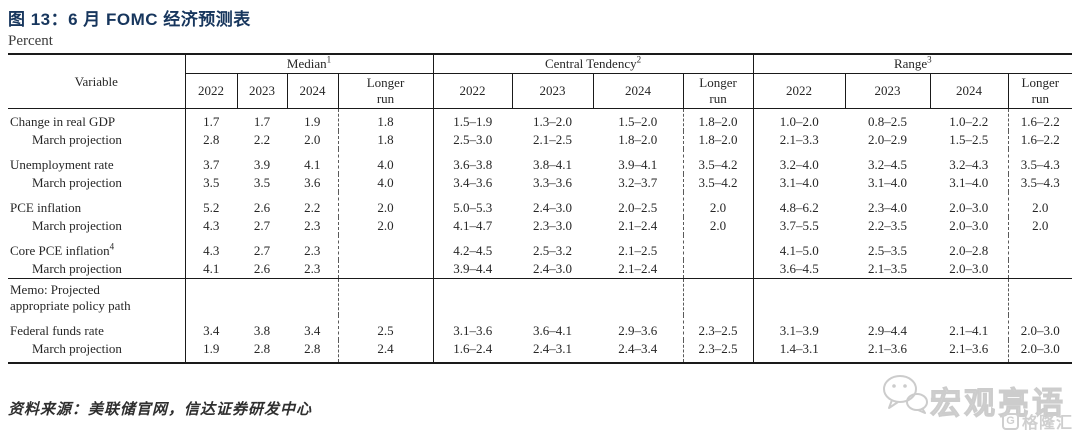 The image size is (1080, 439). What do you see at coordinates (553, 121) in the screenshot?
I see `table-cell: 1.3–2.0` at bounding box center [553, 121].